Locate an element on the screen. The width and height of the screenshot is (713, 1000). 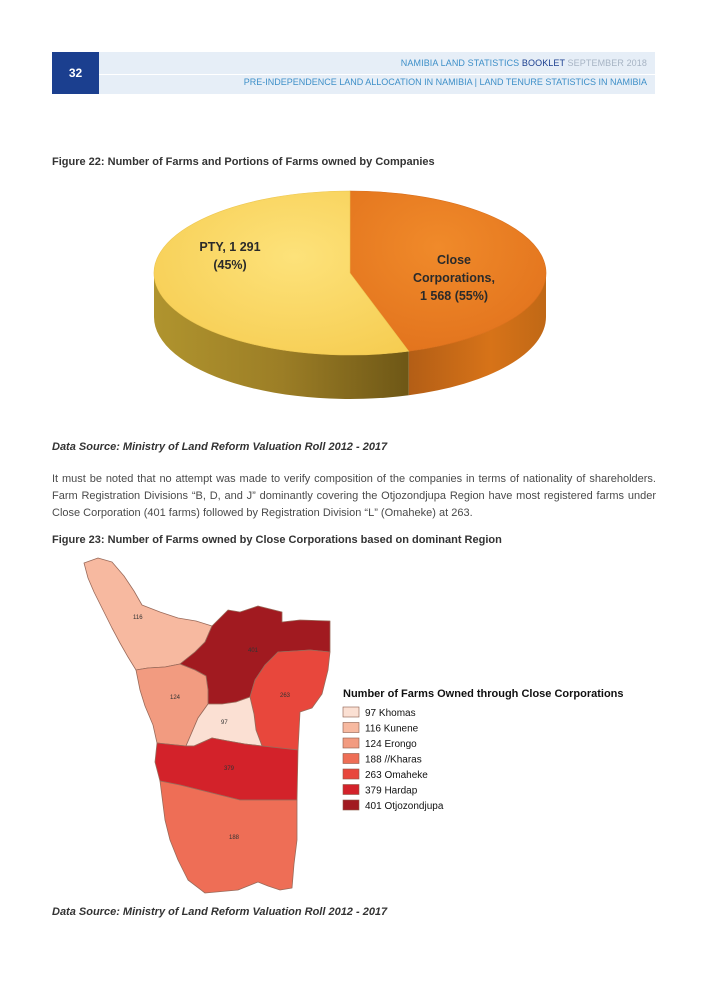
legend-label: 188 //Kharas is located at coordinates (393, 760).